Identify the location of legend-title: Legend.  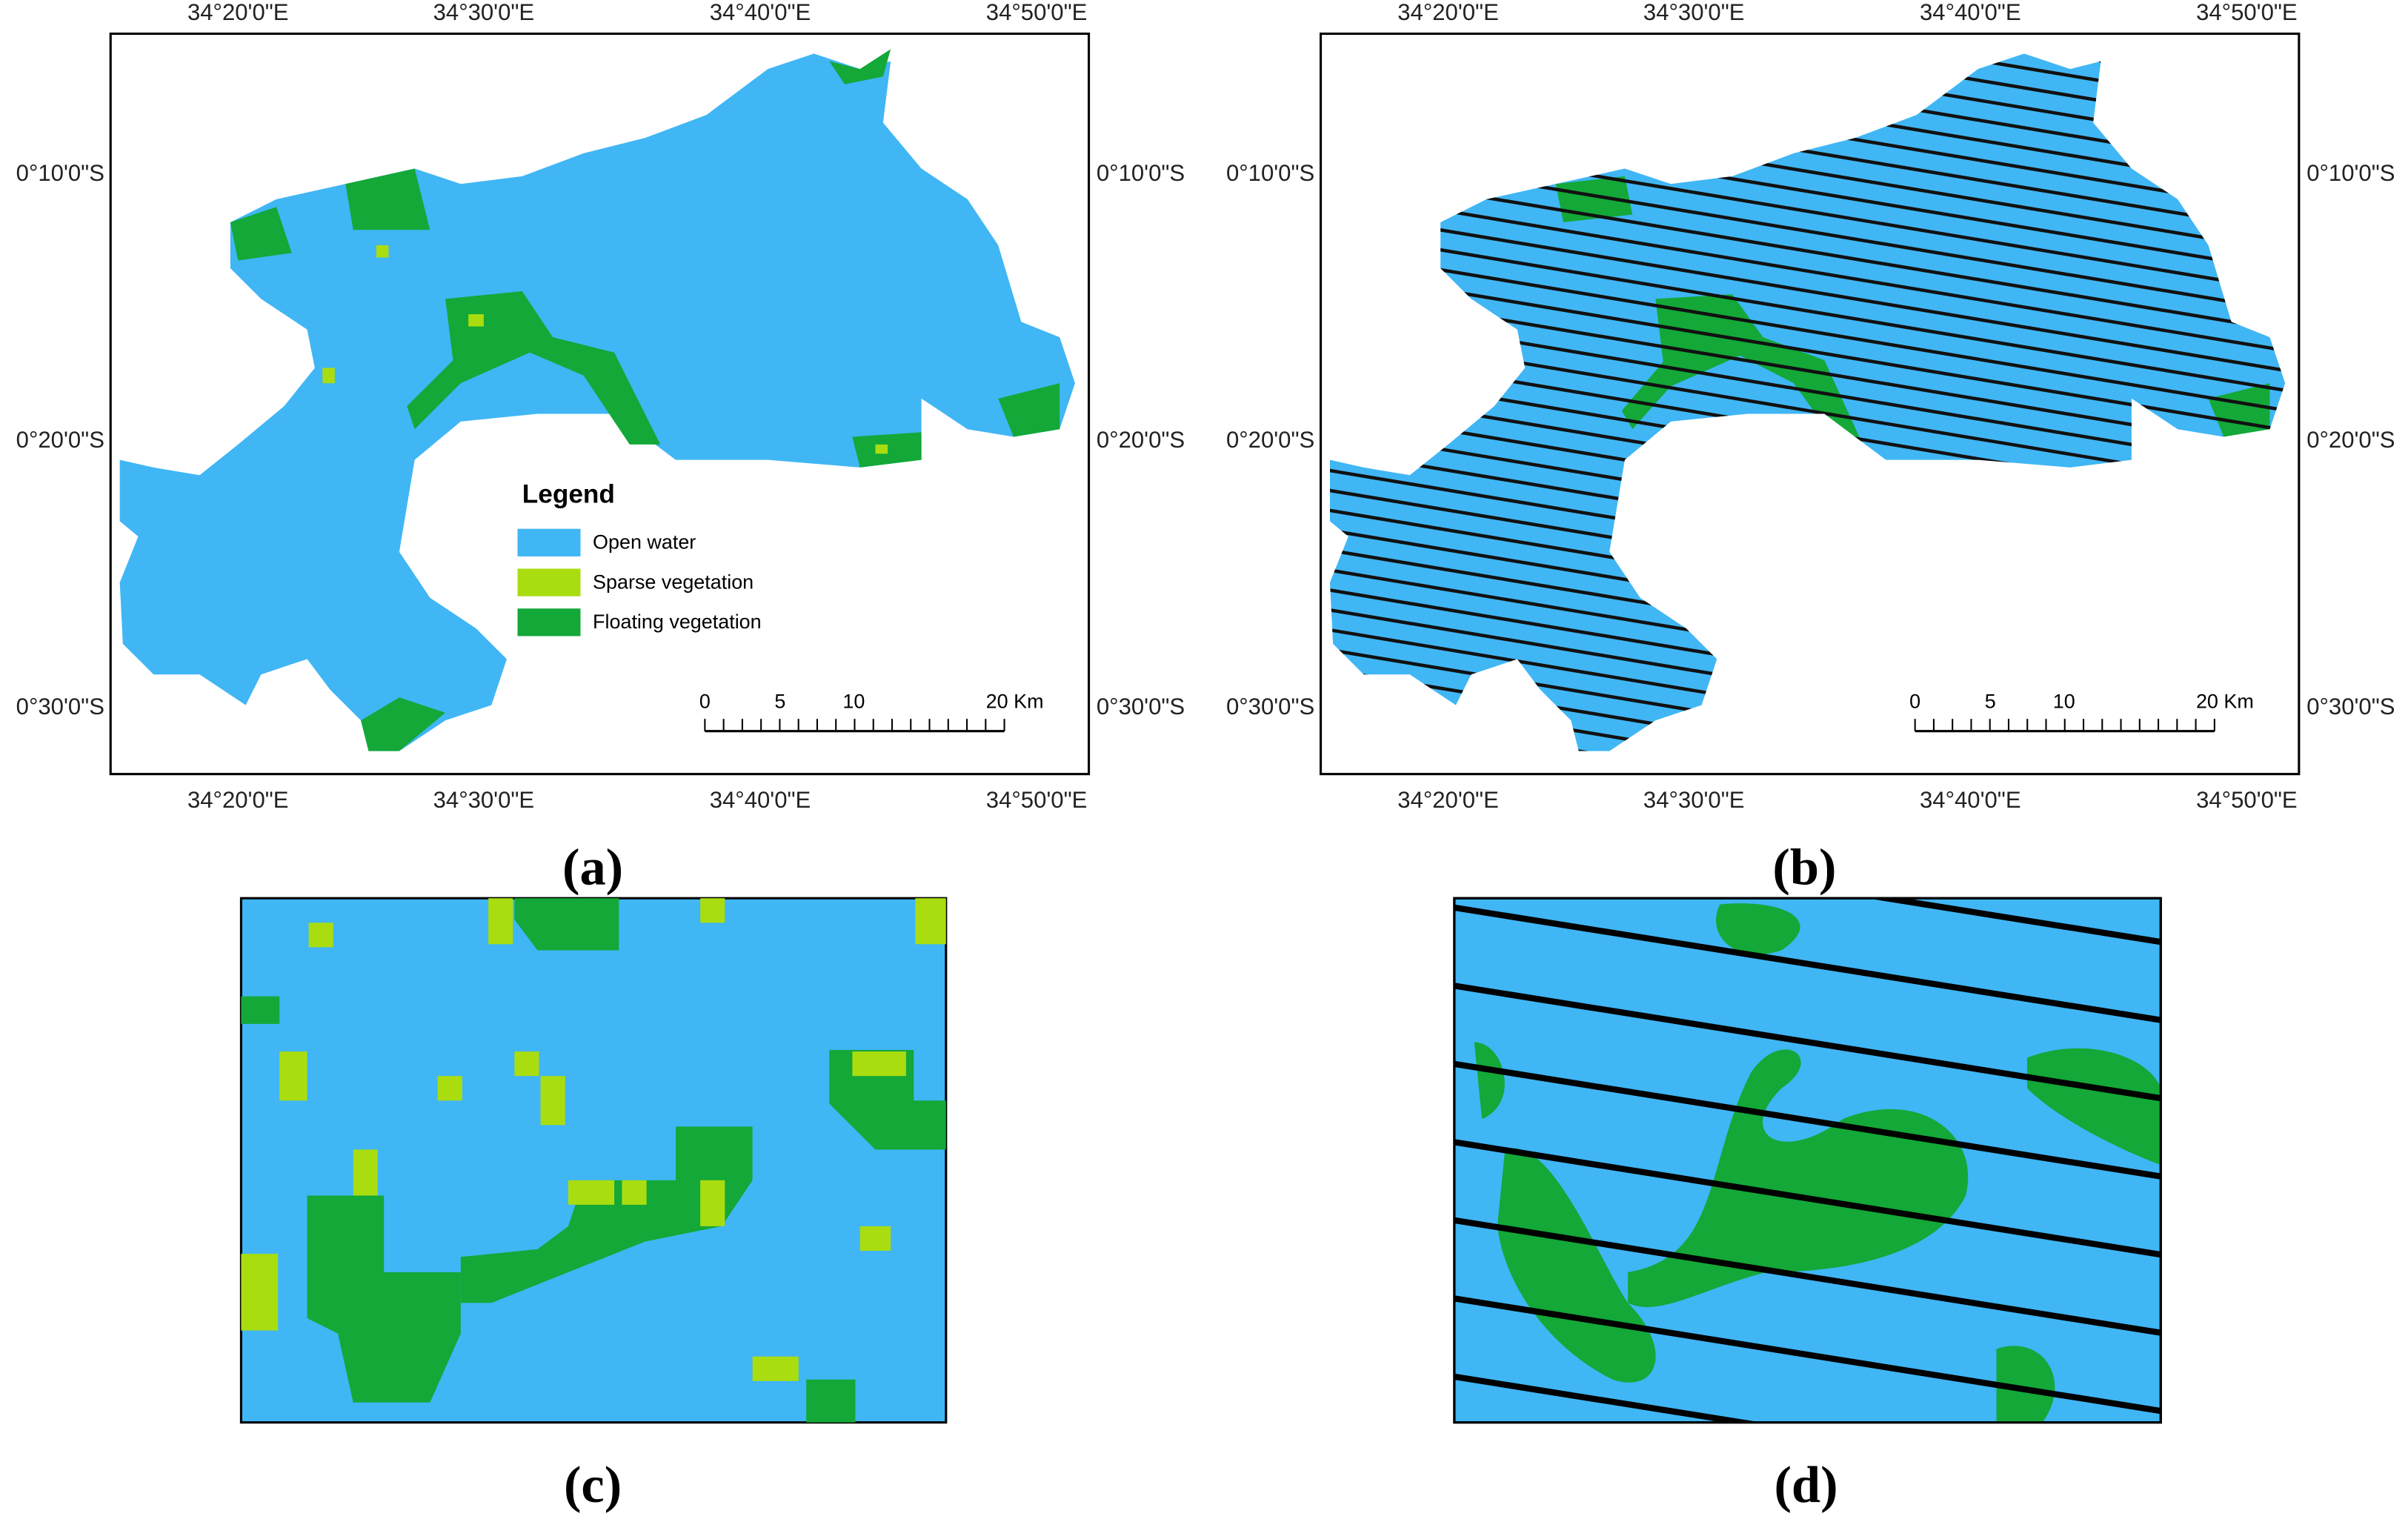
(568, 494).